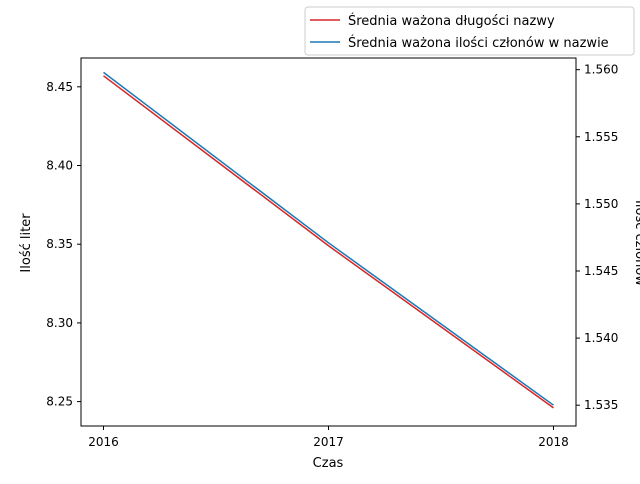  I want to click on left-tick-label: 8.25, so click(59, 402).